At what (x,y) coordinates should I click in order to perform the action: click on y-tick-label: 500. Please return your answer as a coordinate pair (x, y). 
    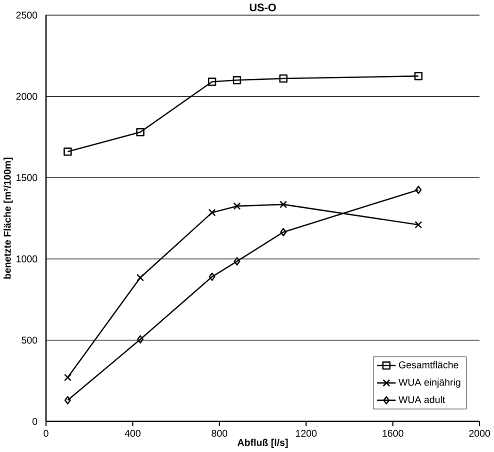
    Looking at the image, I should click on (30, 340).